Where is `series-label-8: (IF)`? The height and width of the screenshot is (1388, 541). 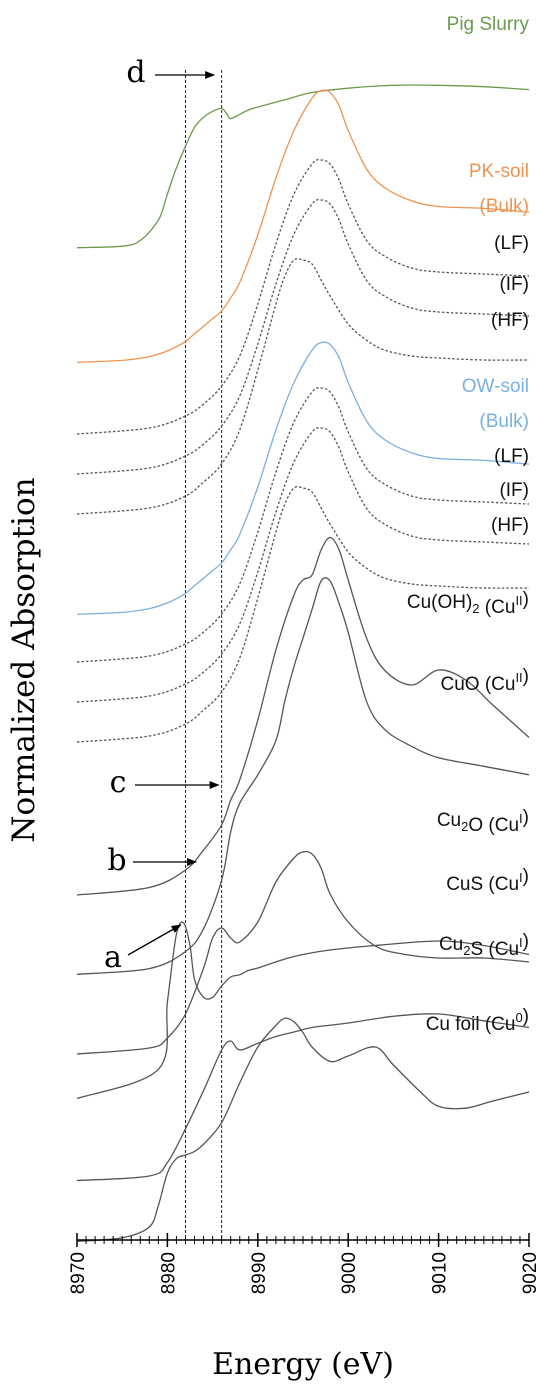 series-label-8: (IF) is located at coordinates (514, 490).